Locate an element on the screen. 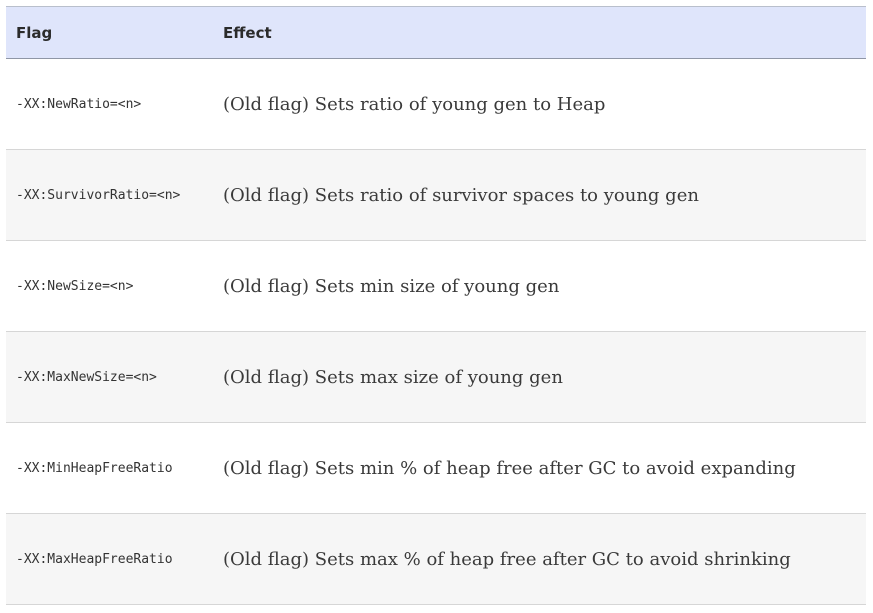  header-row: Flag Effect is located at coordinates (436, 32).